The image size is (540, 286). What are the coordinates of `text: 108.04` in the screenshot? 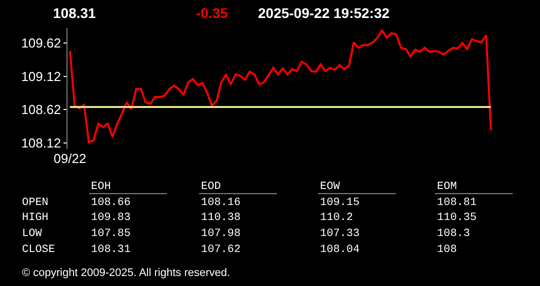 It's located at (340, 250).